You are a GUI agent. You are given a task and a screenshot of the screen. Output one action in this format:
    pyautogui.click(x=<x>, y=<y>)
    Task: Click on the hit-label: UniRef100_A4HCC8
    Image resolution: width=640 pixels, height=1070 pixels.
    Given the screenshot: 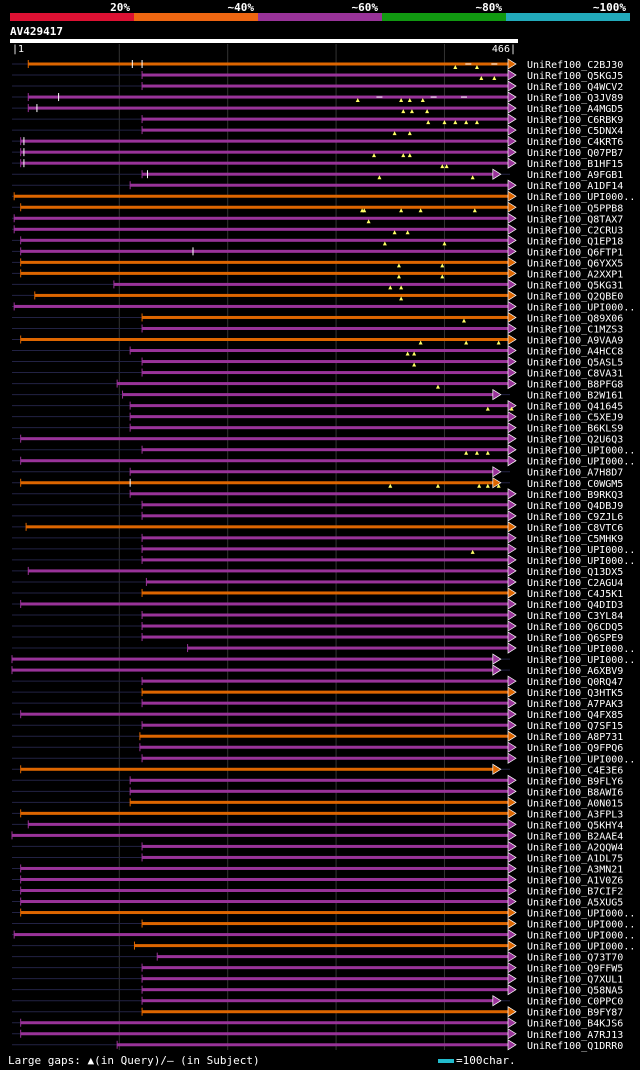 What is the action you would take?
    pyautogui.click(x=575, y=352)
    